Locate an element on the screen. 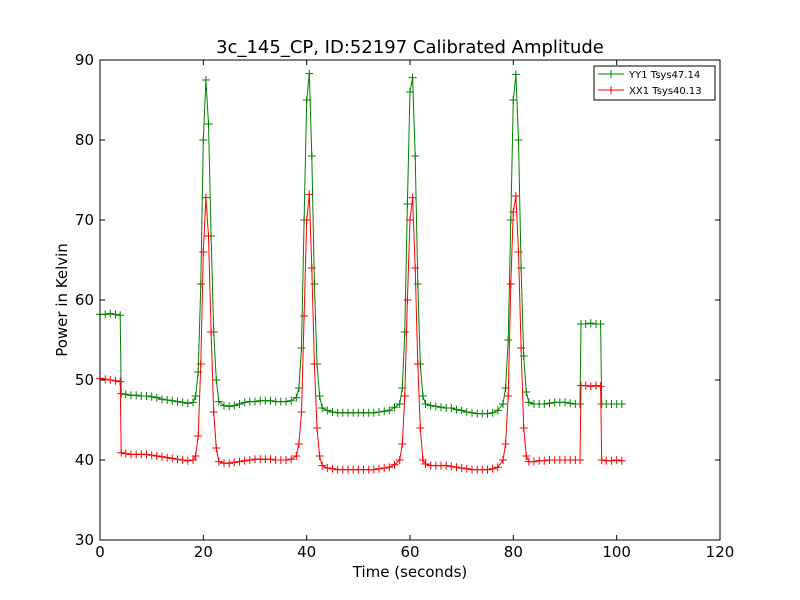  x-tick-label: 40 is located at coordinates (306, 552).